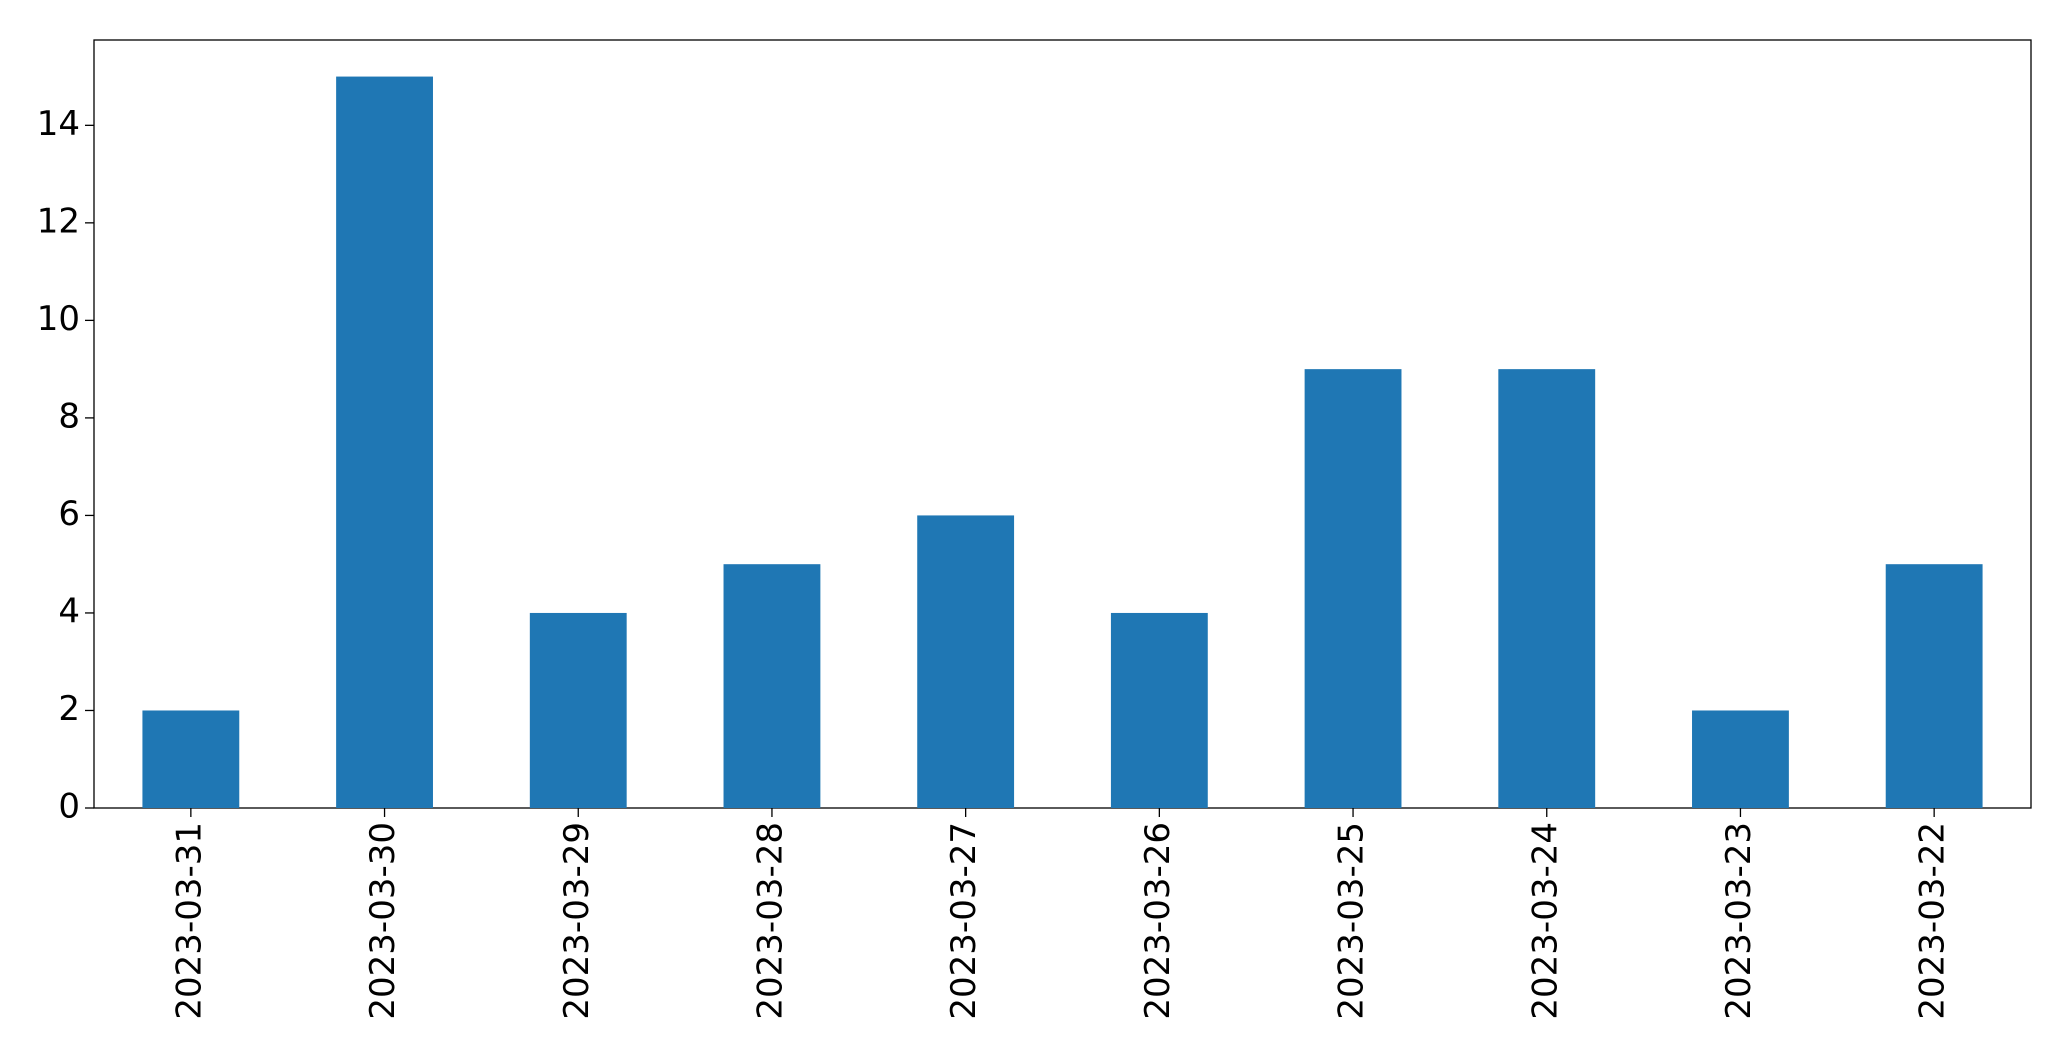  I want to click on y-tick-label: 6, so click(69, 514).